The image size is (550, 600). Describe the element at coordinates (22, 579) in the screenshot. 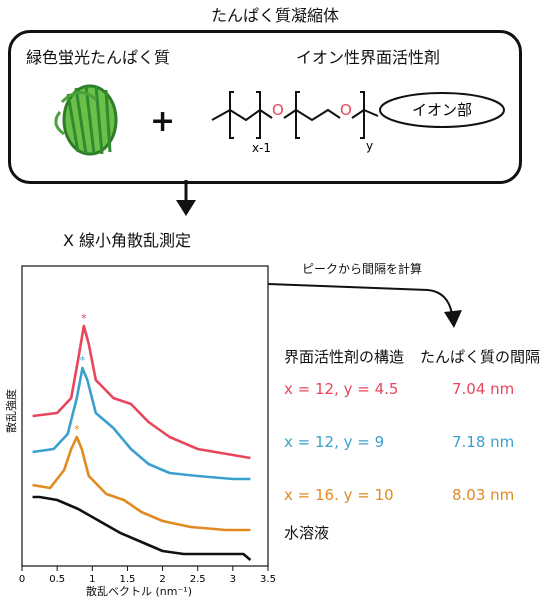

I see `x-tick-label-0: 0` at that location.